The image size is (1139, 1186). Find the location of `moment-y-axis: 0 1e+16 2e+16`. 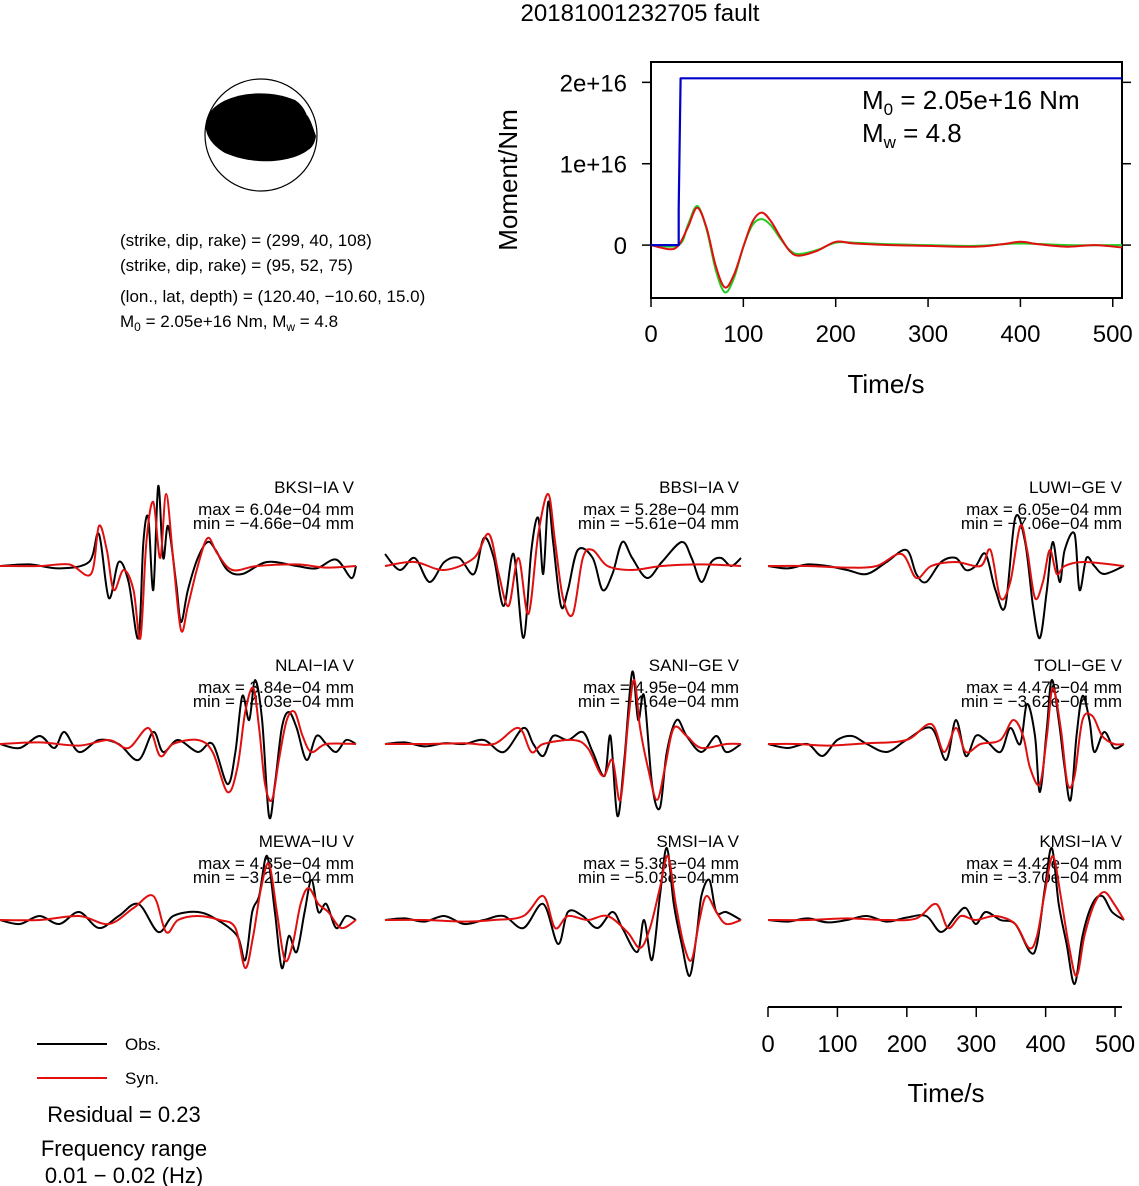

moment-y-axis: 0 1e+16 2e+16 is located at coordinates (845, 165).